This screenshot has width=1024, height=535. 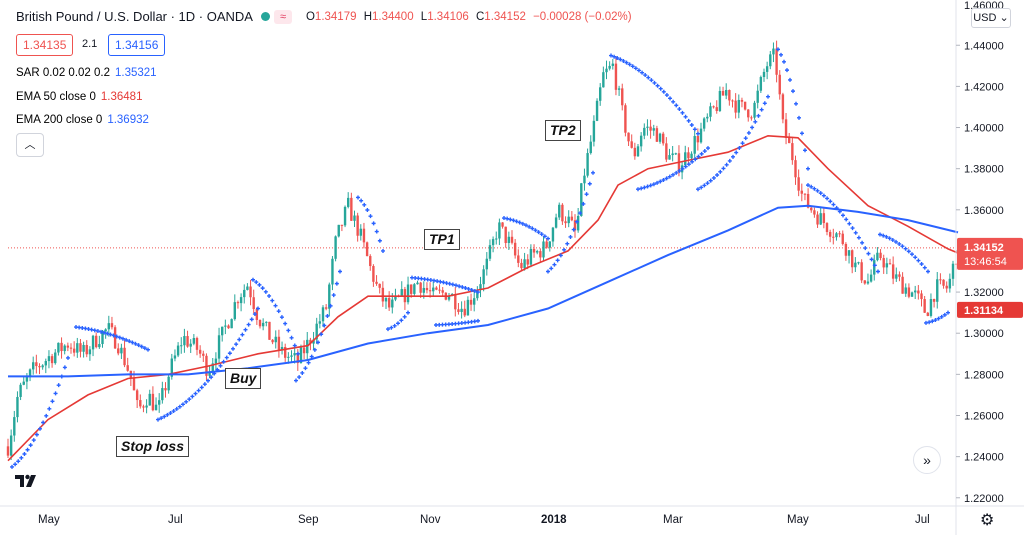 I want to click on indicator-ema200: EMA 200 close 0 1.36932, so click(x=82, y=120).